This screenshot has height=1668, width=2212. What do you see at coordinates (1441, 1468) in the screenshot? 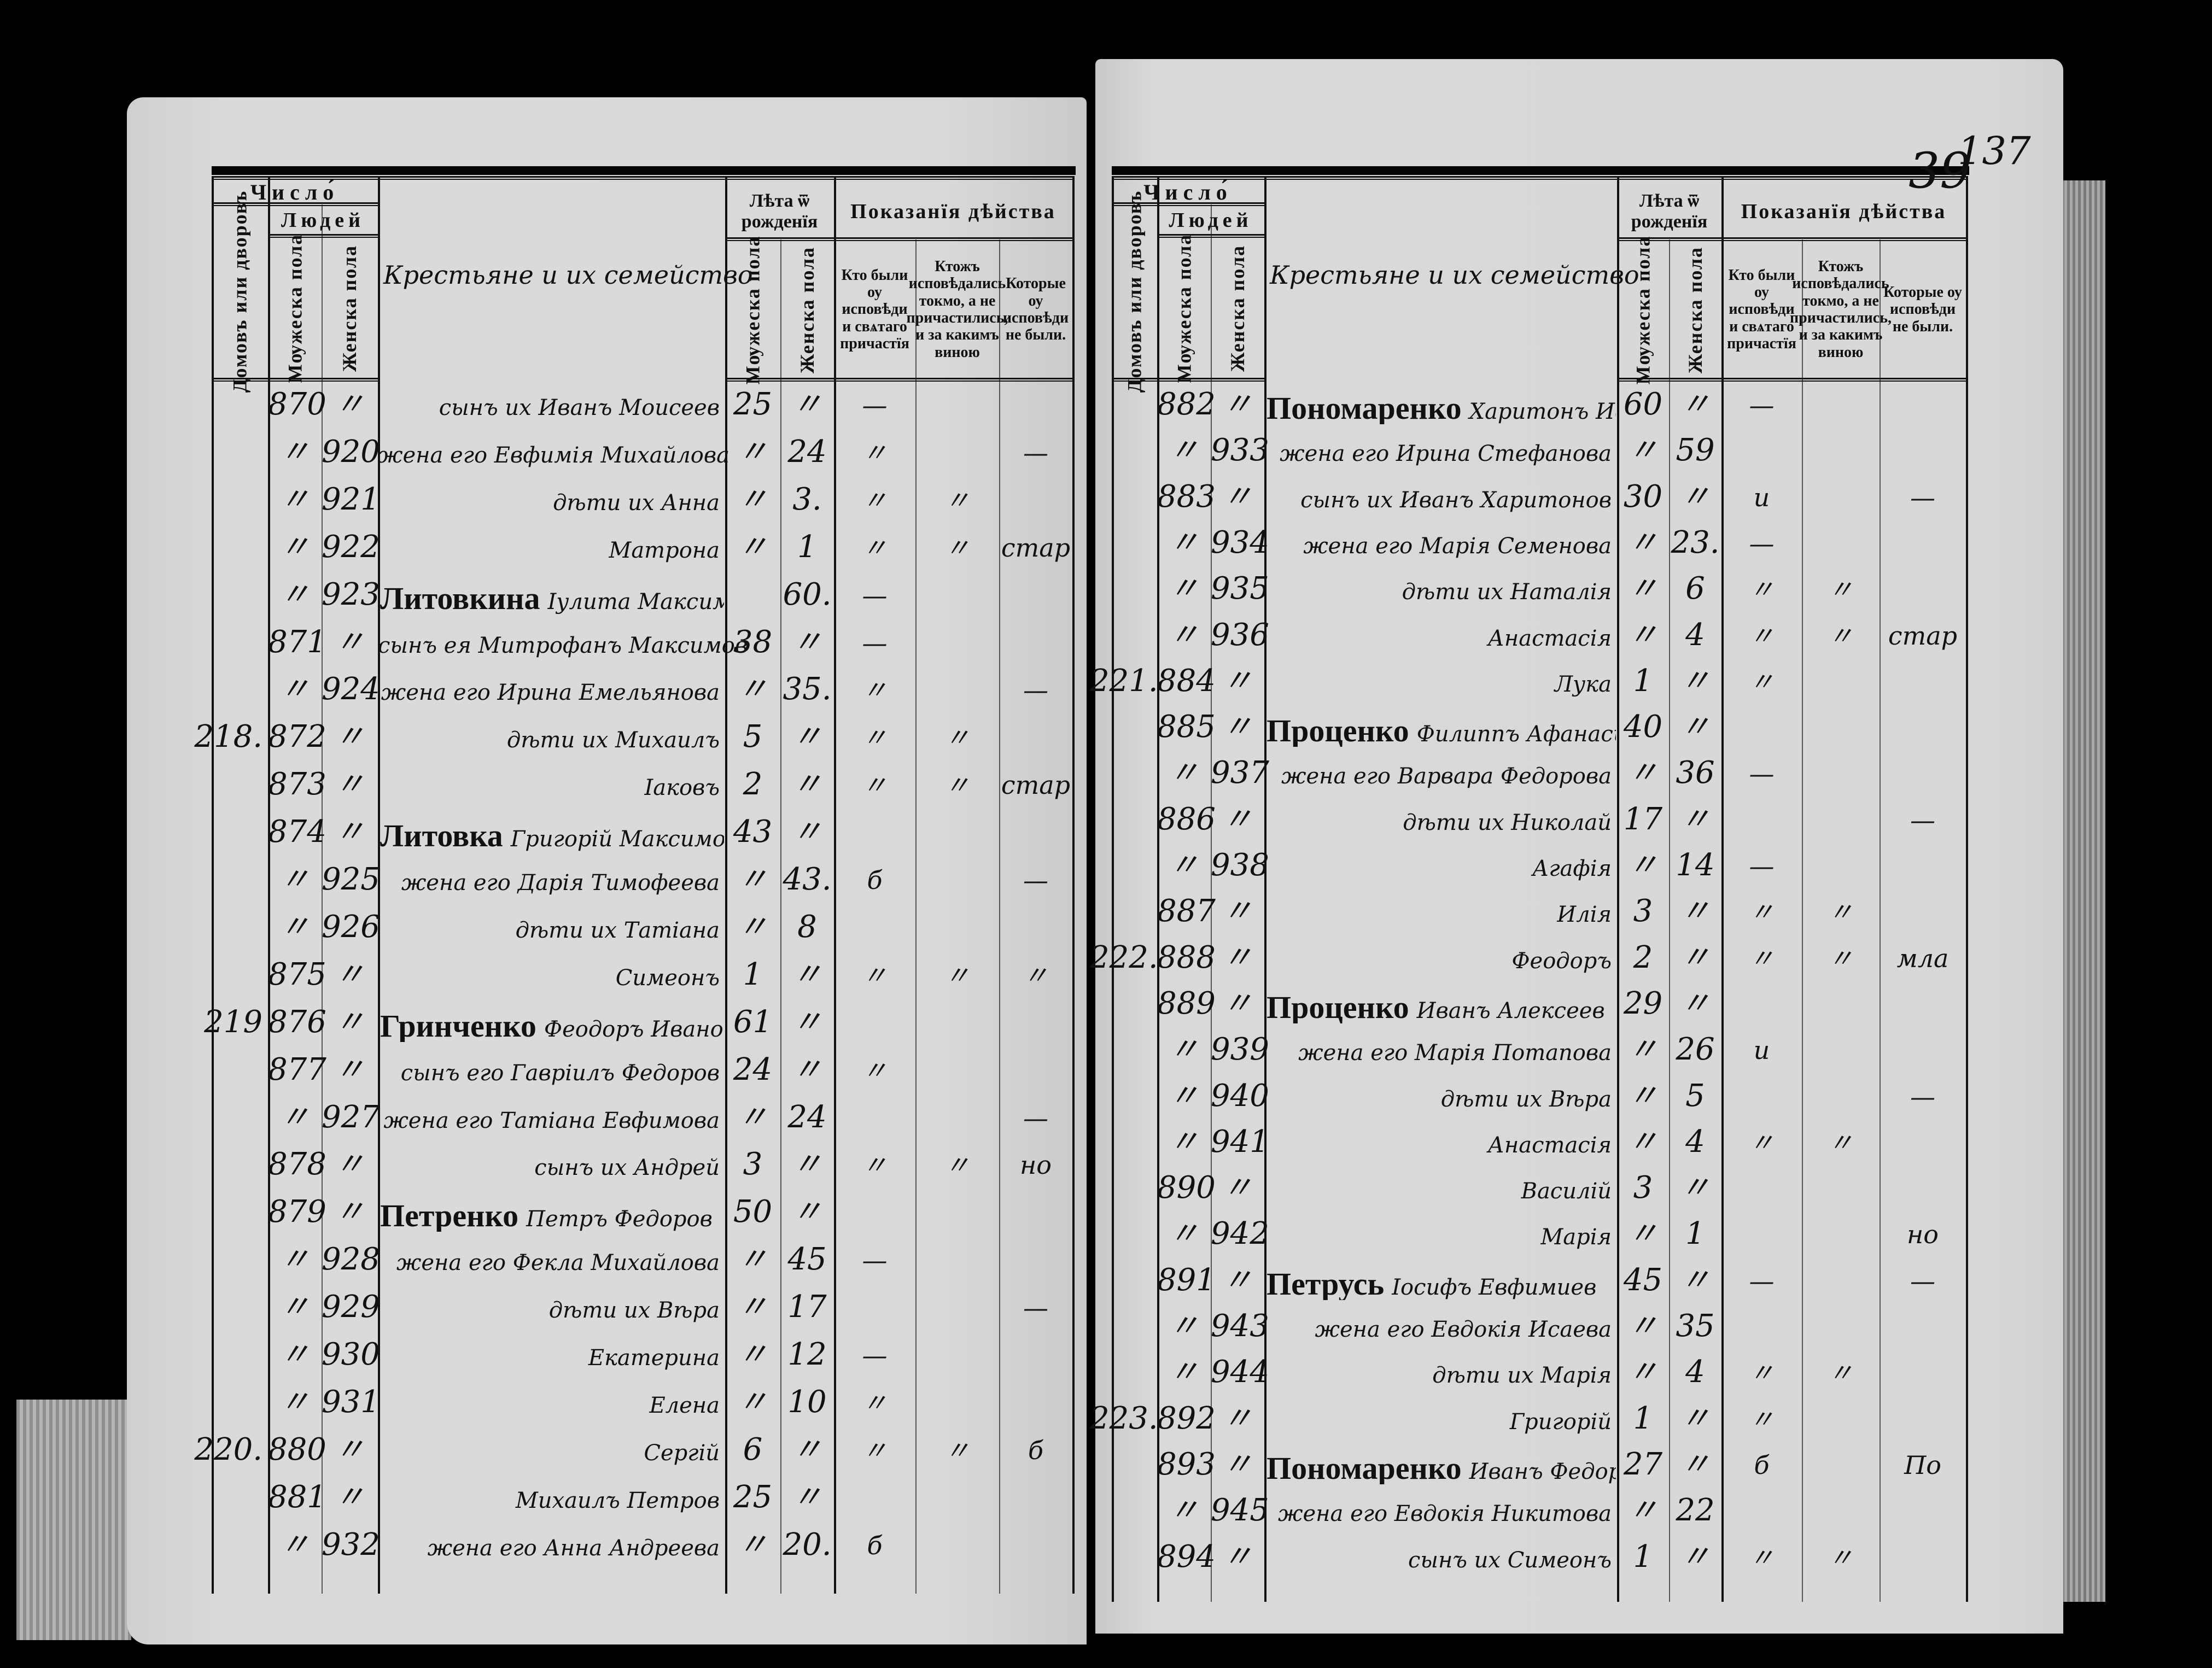
I see `person-entry: Пономаренко Иванъ Федоров` at bounding box center [1441, 1468].